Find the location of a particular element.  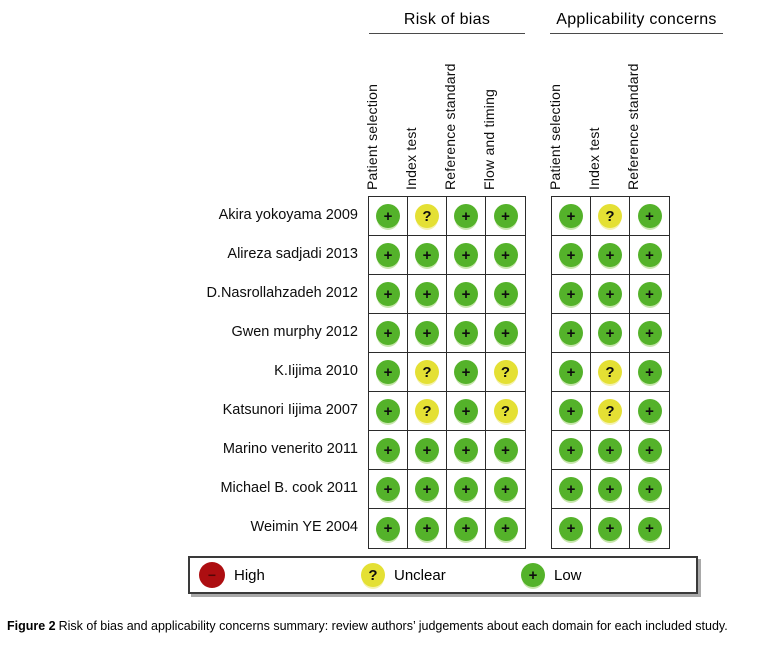

legend-label-unclear: Unclear is located at coordinates (420, 575).